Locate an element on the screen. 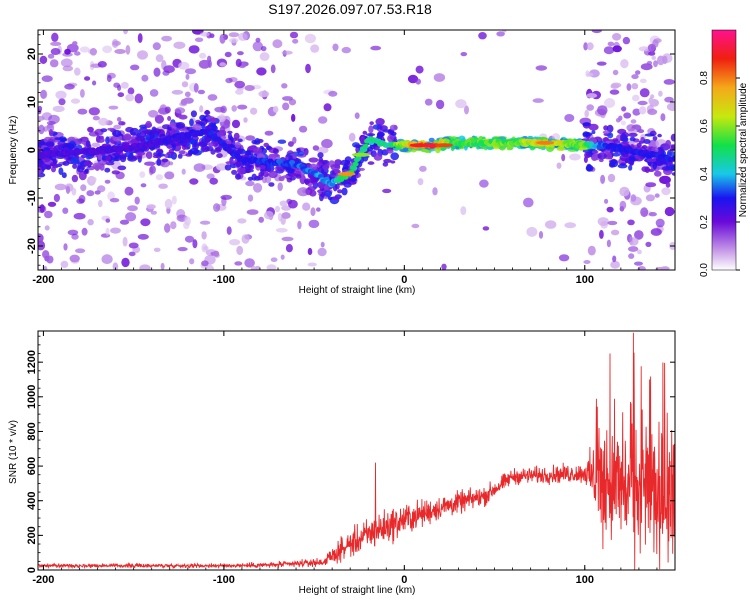 The image size is (750, 600). spectrogram-xlabel: Height of straight line (km) is located at coordinates (357, 290).